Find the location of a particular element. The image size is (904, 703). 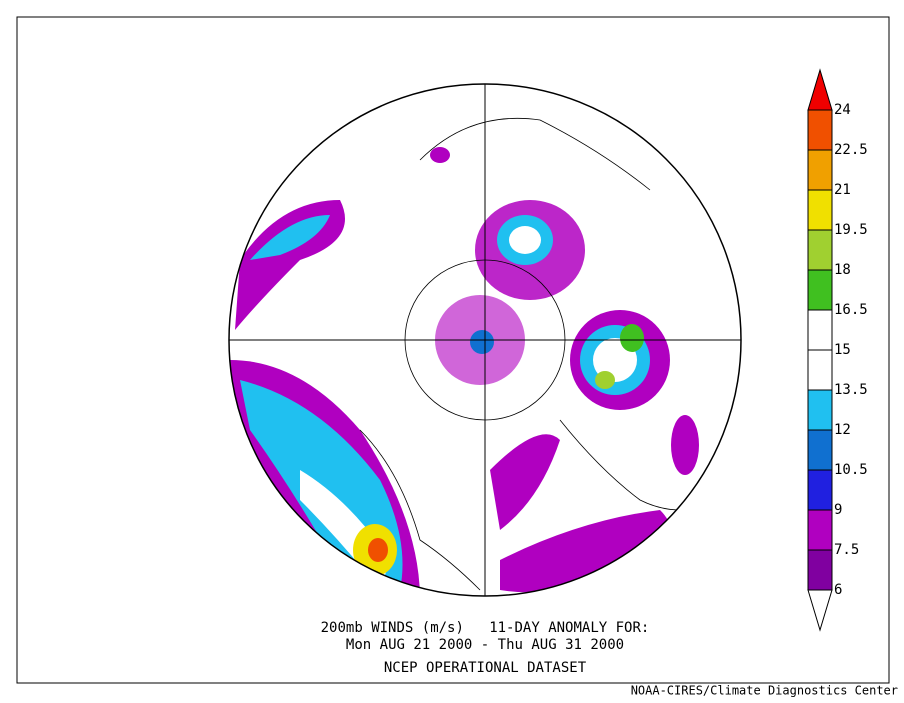

title-line: Mon AUG 21 2000 - Thu AUG 31 2000 is located at coordinates (485, 645).